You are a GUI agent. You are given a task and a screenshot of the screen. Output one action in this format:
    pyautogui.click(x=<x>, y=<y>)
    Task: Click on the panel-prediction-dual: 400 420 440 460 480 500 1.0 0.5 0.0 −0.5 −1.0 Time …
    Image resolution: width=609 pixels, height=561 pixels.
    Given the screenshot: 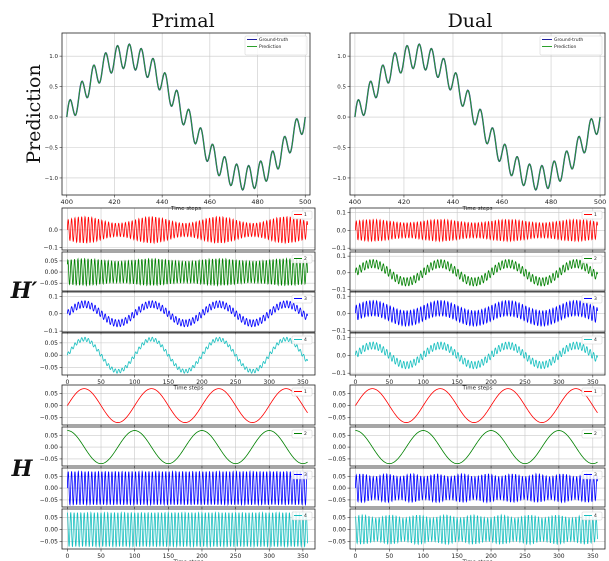 What is the action you would take?
    pyautogui.click(x=469, y=122)
    